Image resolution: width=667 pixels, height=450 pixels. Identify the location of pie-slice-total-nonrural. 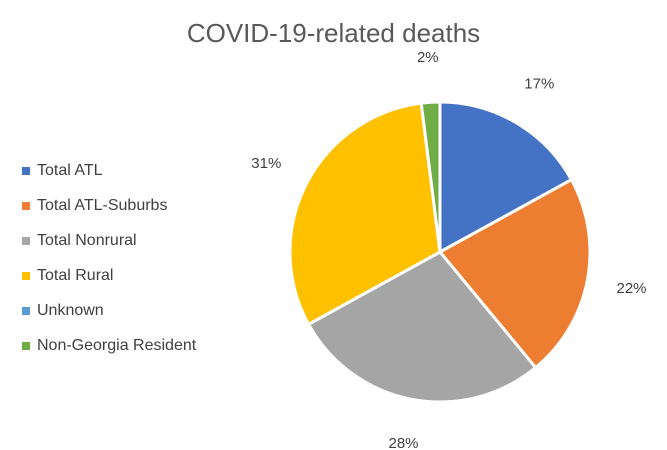
(422, 327).